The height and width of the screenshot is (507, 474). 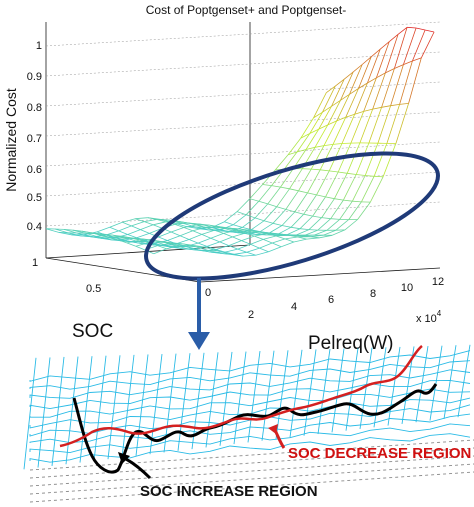 What do you see at coordinates (351, 343) in the screenshot?
I see `inset-pelreq-label: Pelreq(W)` at bounding box center [351, 343].